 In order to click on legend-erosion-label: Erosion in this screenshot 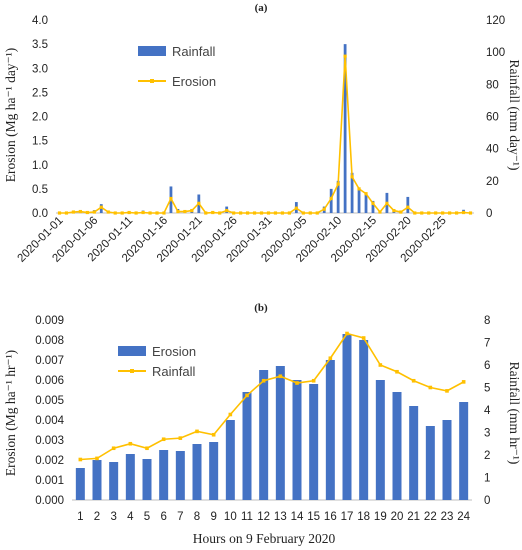, I will do `click(194, 81)`.